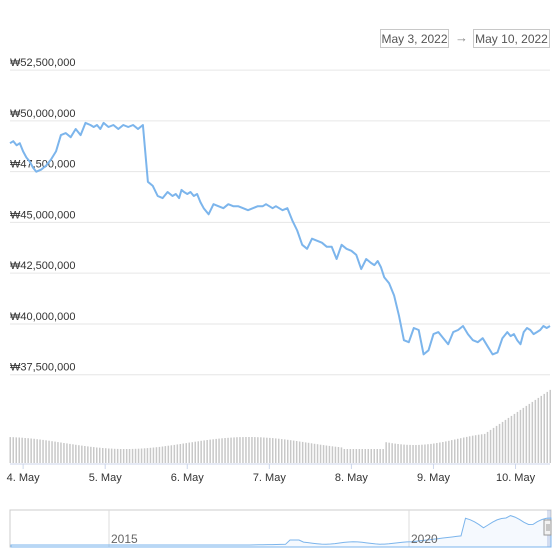 The height and width of the screenshot is (560, 560). What do you see at coordinates (42, 368) in the screenshot?
I see `y-tick-label: ₩37,500,000` at bounding box center [42, 368].